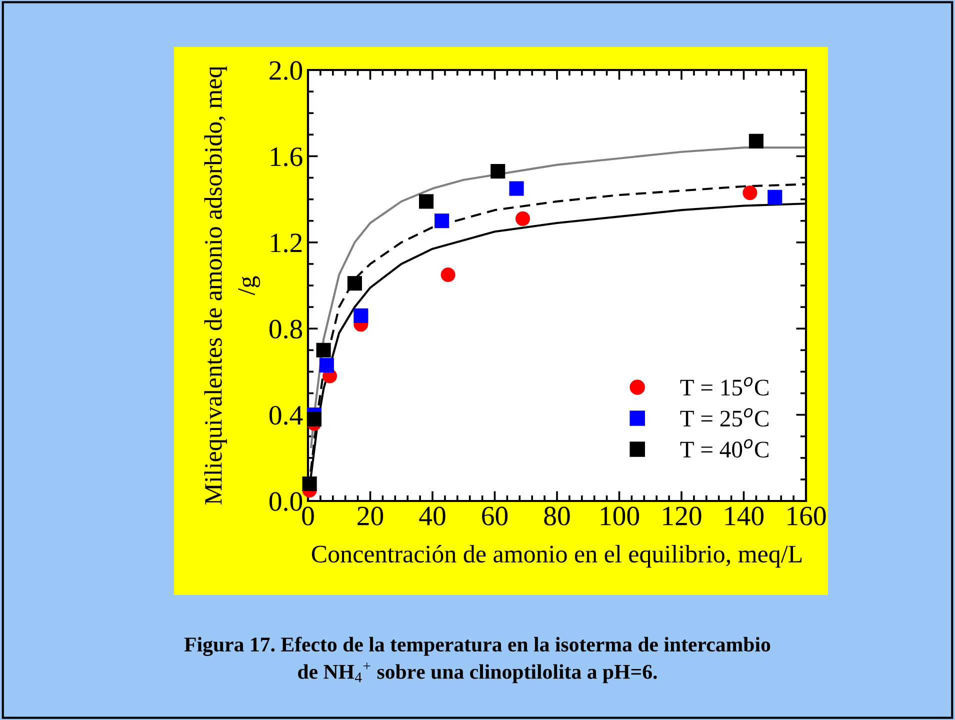 The image size is (955, 720). I want to click on y-tick-label: 1.2, so click(286, 243).